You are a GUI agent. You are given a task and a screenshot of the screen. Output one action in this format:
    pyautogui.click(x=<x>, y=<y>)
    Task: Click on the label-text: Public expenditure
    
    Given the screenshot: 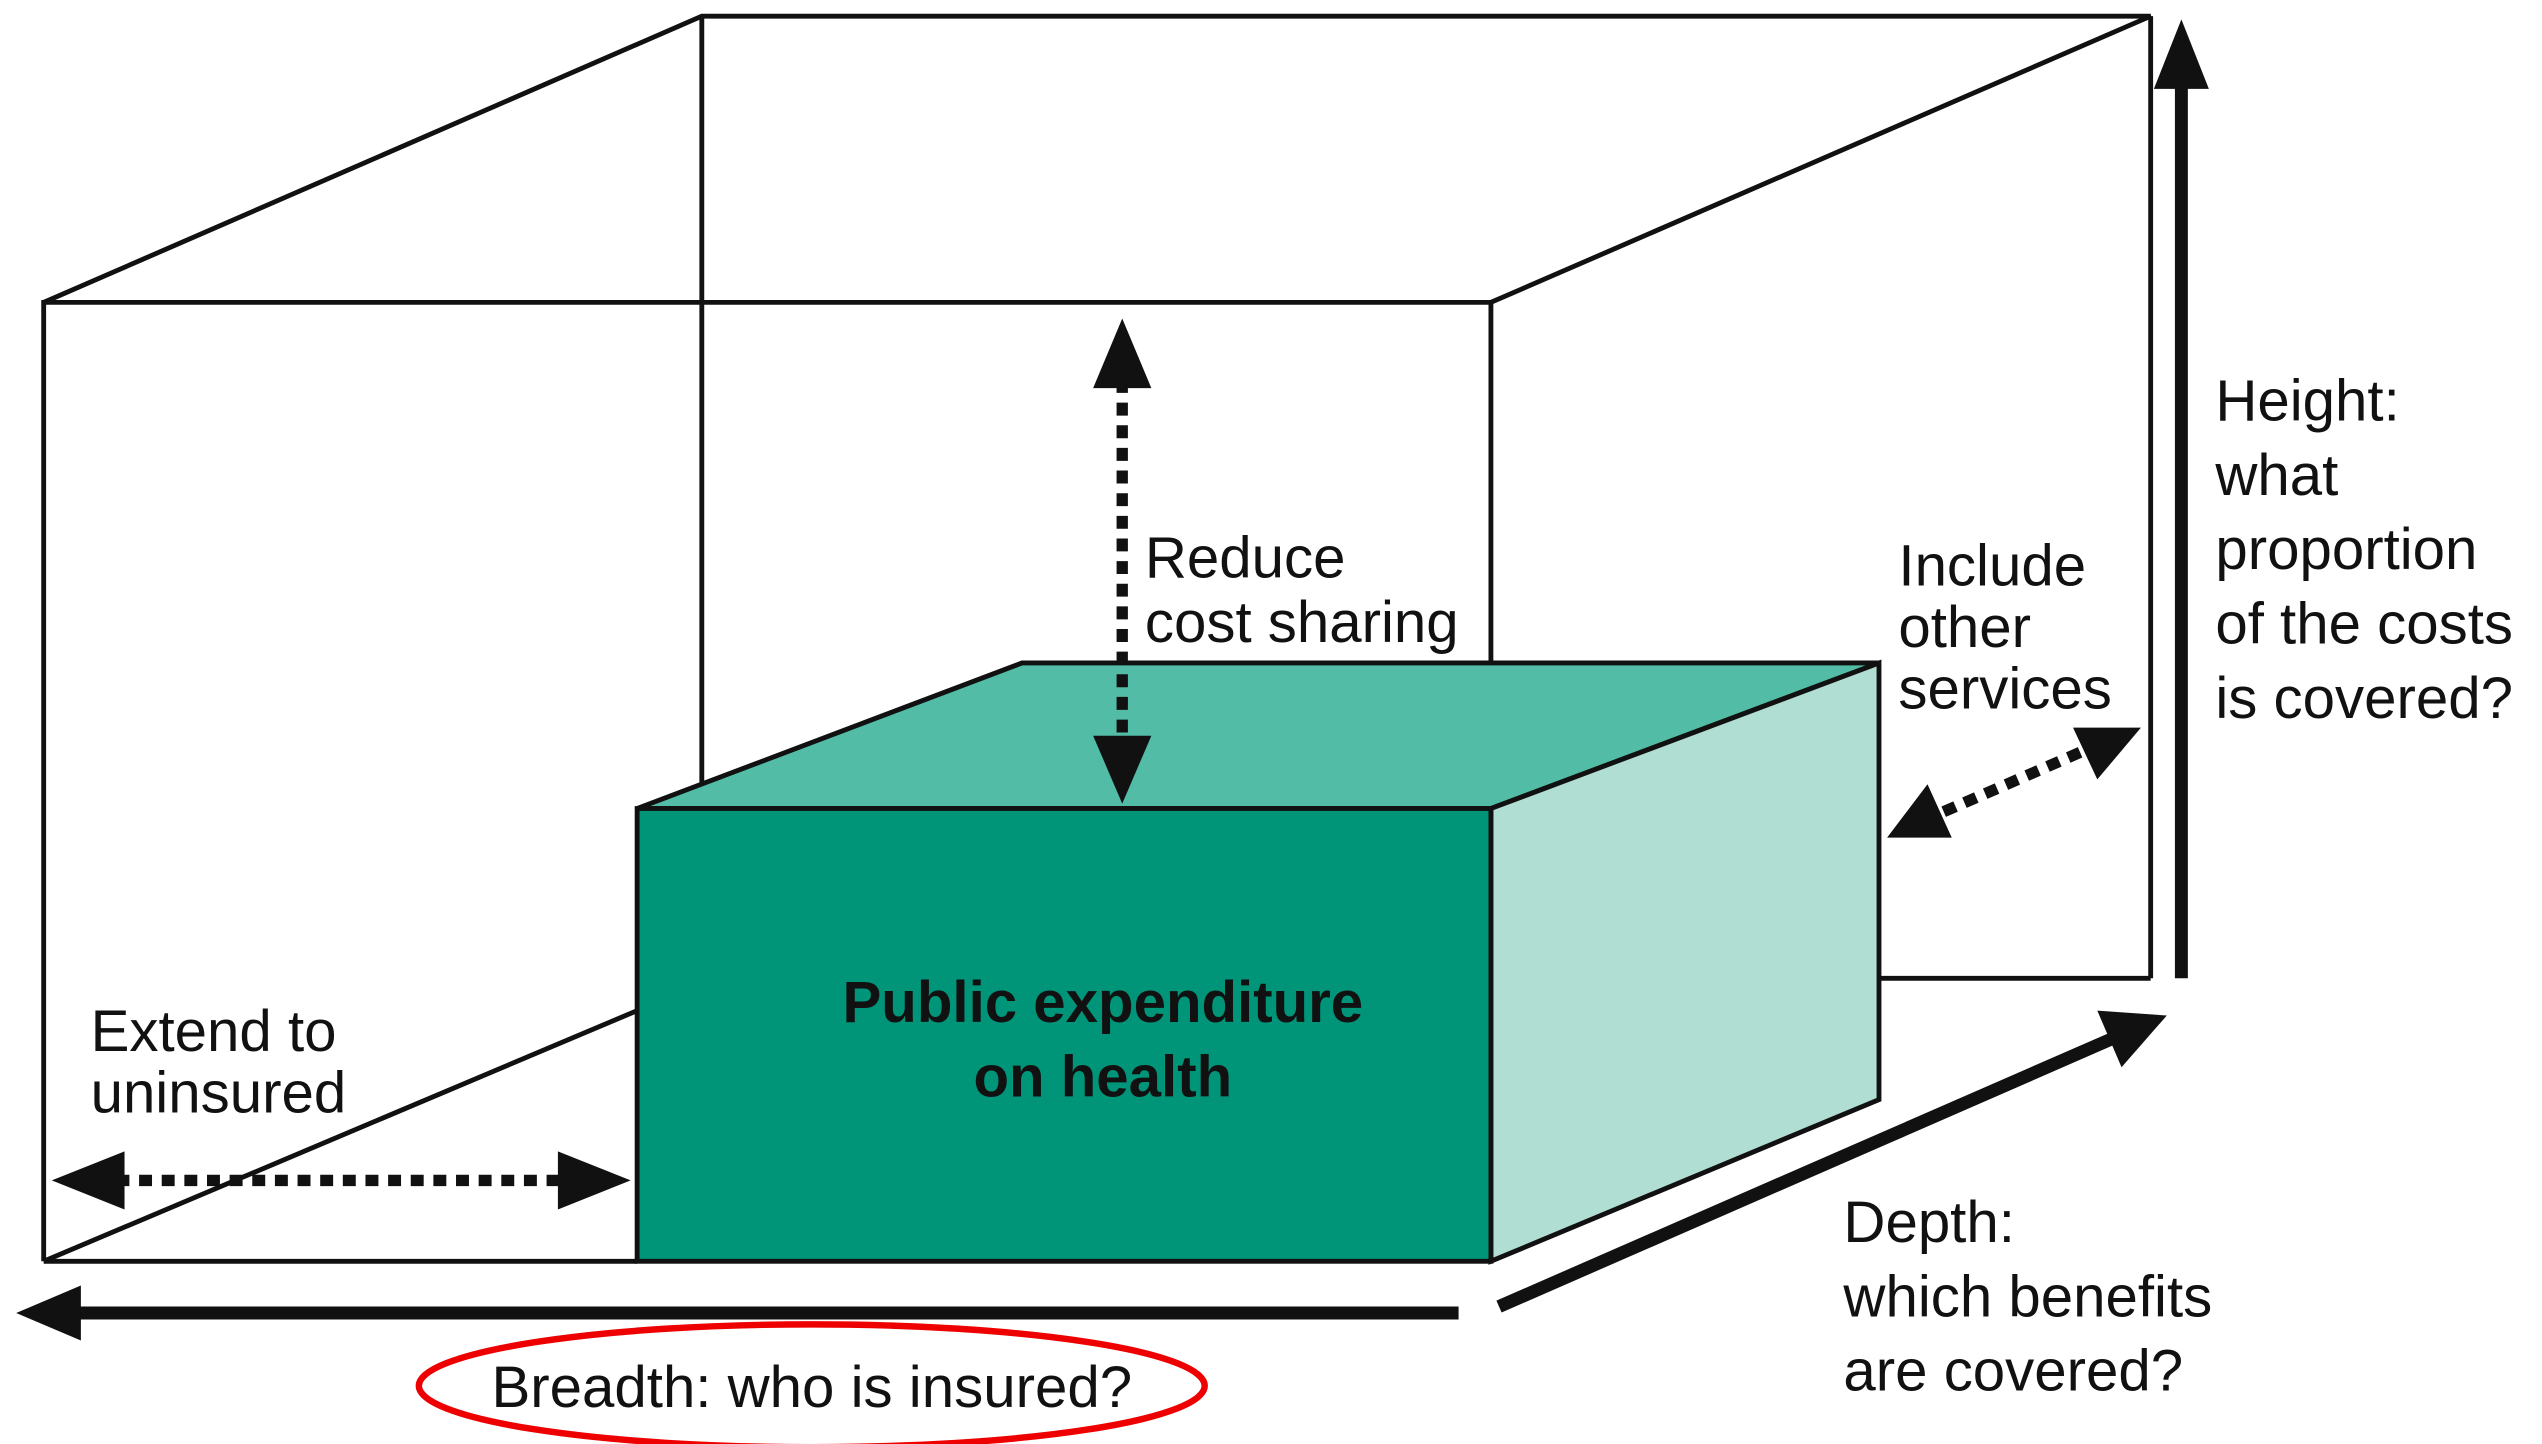 What is the action you would take?
    pyautogui.click(x=1102, y=1002)
    